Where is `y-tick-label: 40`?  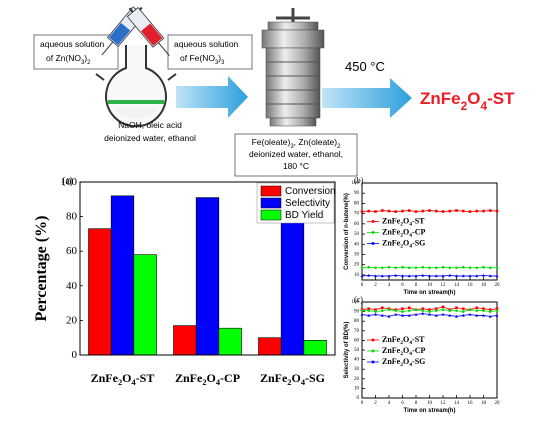 y-tick-label: 40 is located at coordinates (357, 360).